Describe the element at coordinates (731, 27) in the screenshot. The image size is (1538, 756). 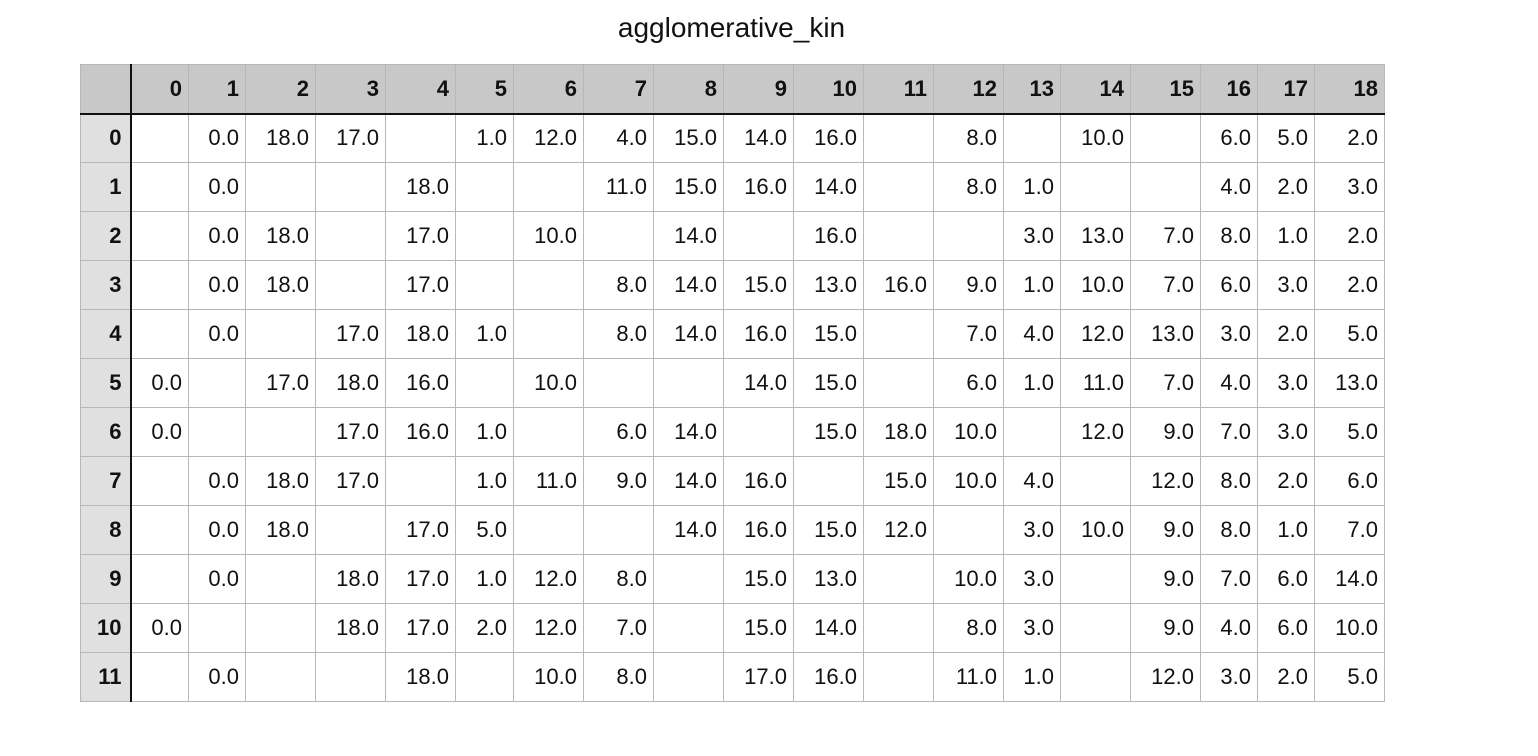
I see `chart-title: agglomerative_kin` at that location.